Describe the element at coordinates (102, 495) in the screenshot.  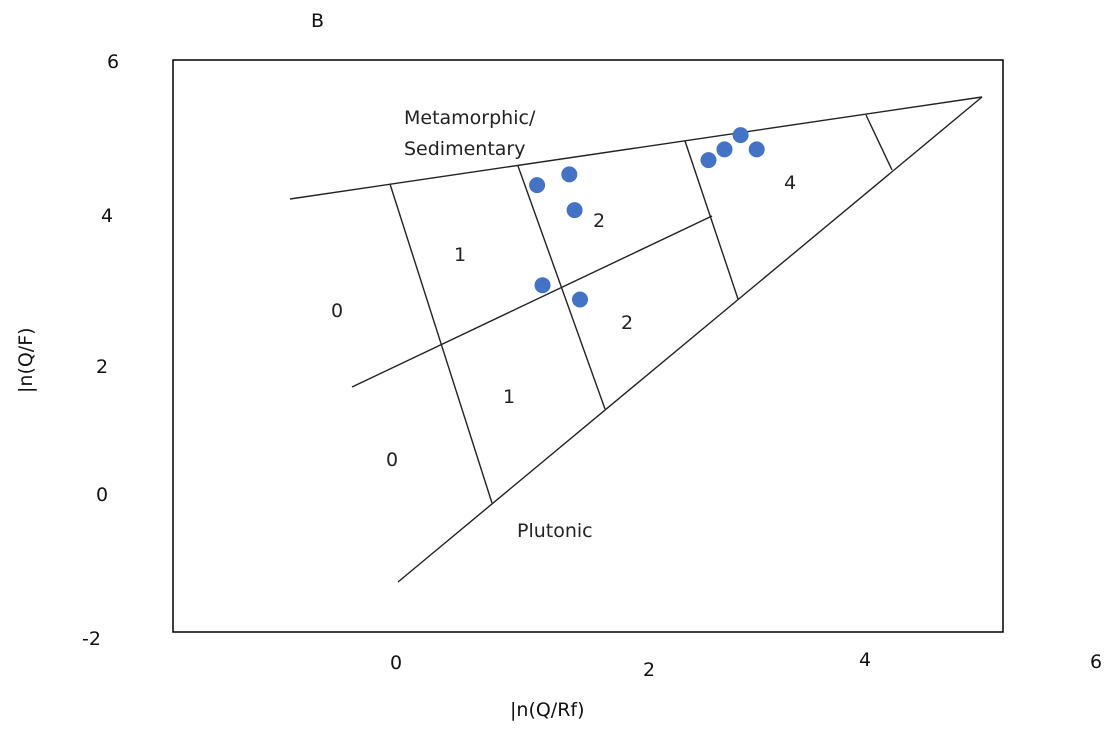
I see `y-tick-0: 0` at that location.